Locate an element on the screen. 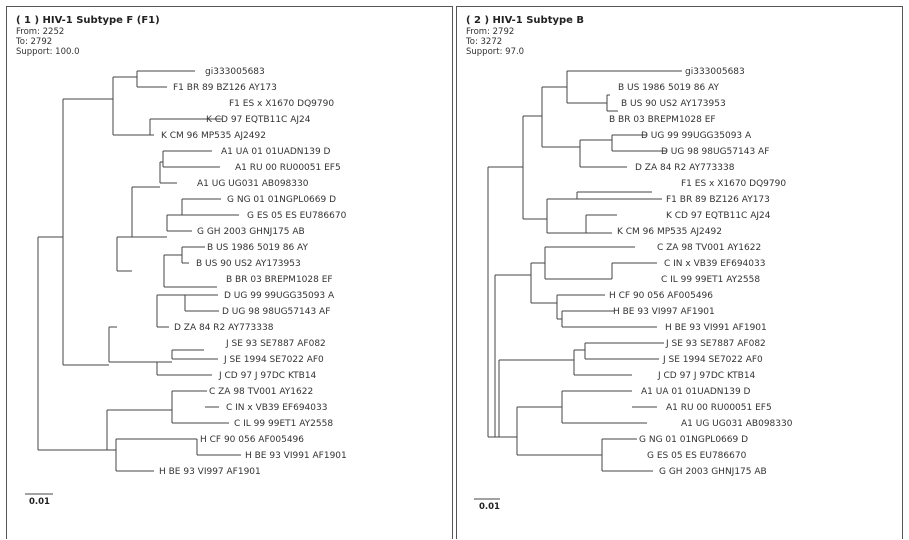  panel-title: ( 1 ) HIV-1 Subtype F (F1) is located at coordinates (88, 20).